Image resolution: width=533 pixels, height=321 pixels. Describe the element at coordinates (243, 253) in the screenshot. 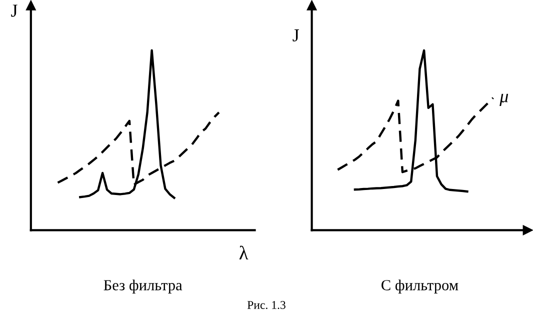

I see `x-axis-title: λ` at that location.